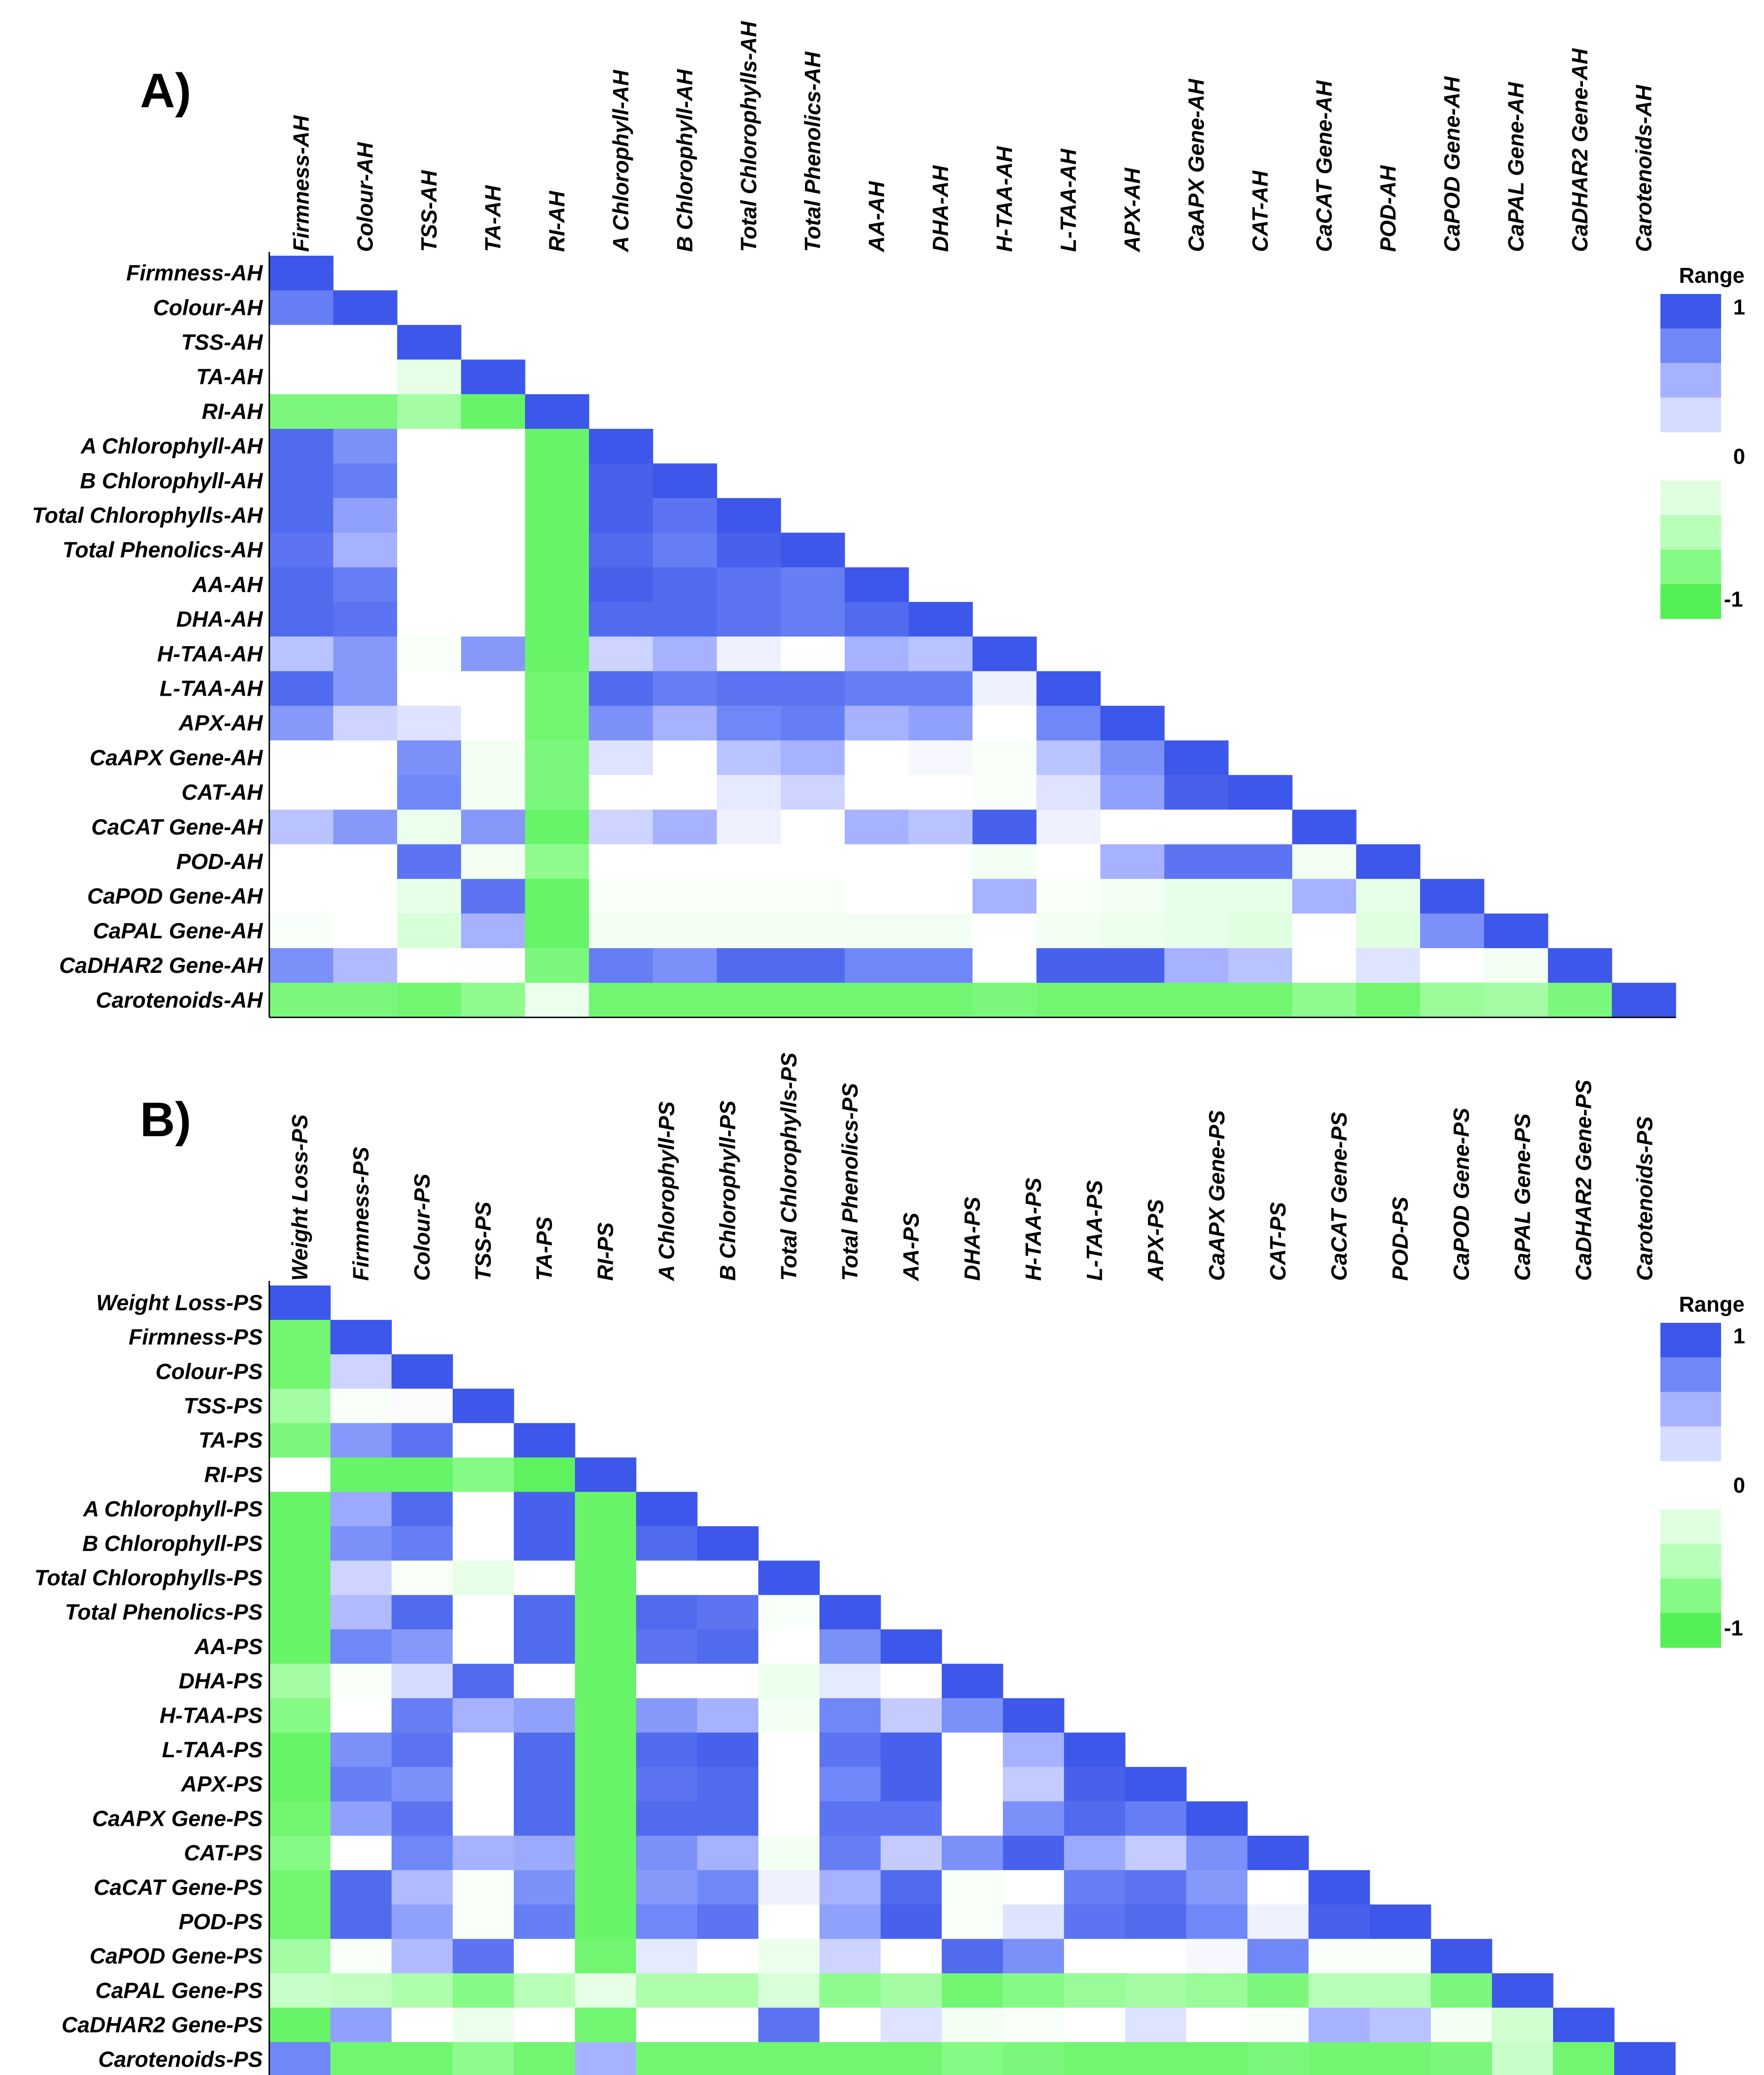 The width and height of the screenshot is (1764, 2075). Describe the element at coordinates (429, 211) in the screenshot. I see `column-label: TSS-AH` at that location.